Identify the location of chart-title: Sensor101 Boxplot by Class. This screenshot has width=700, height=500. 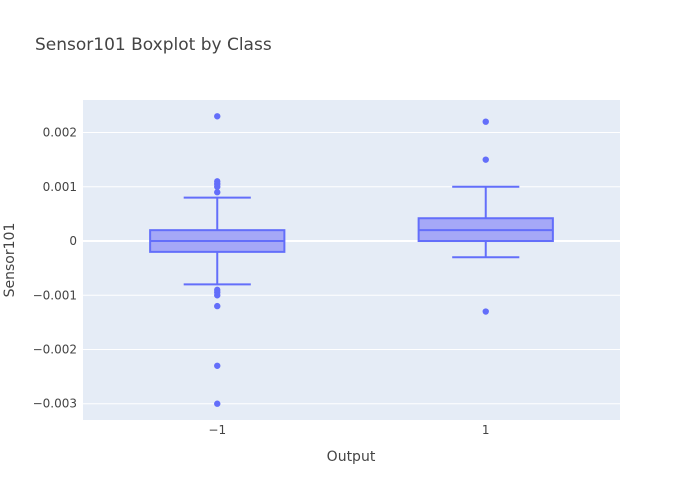
(153, 45).